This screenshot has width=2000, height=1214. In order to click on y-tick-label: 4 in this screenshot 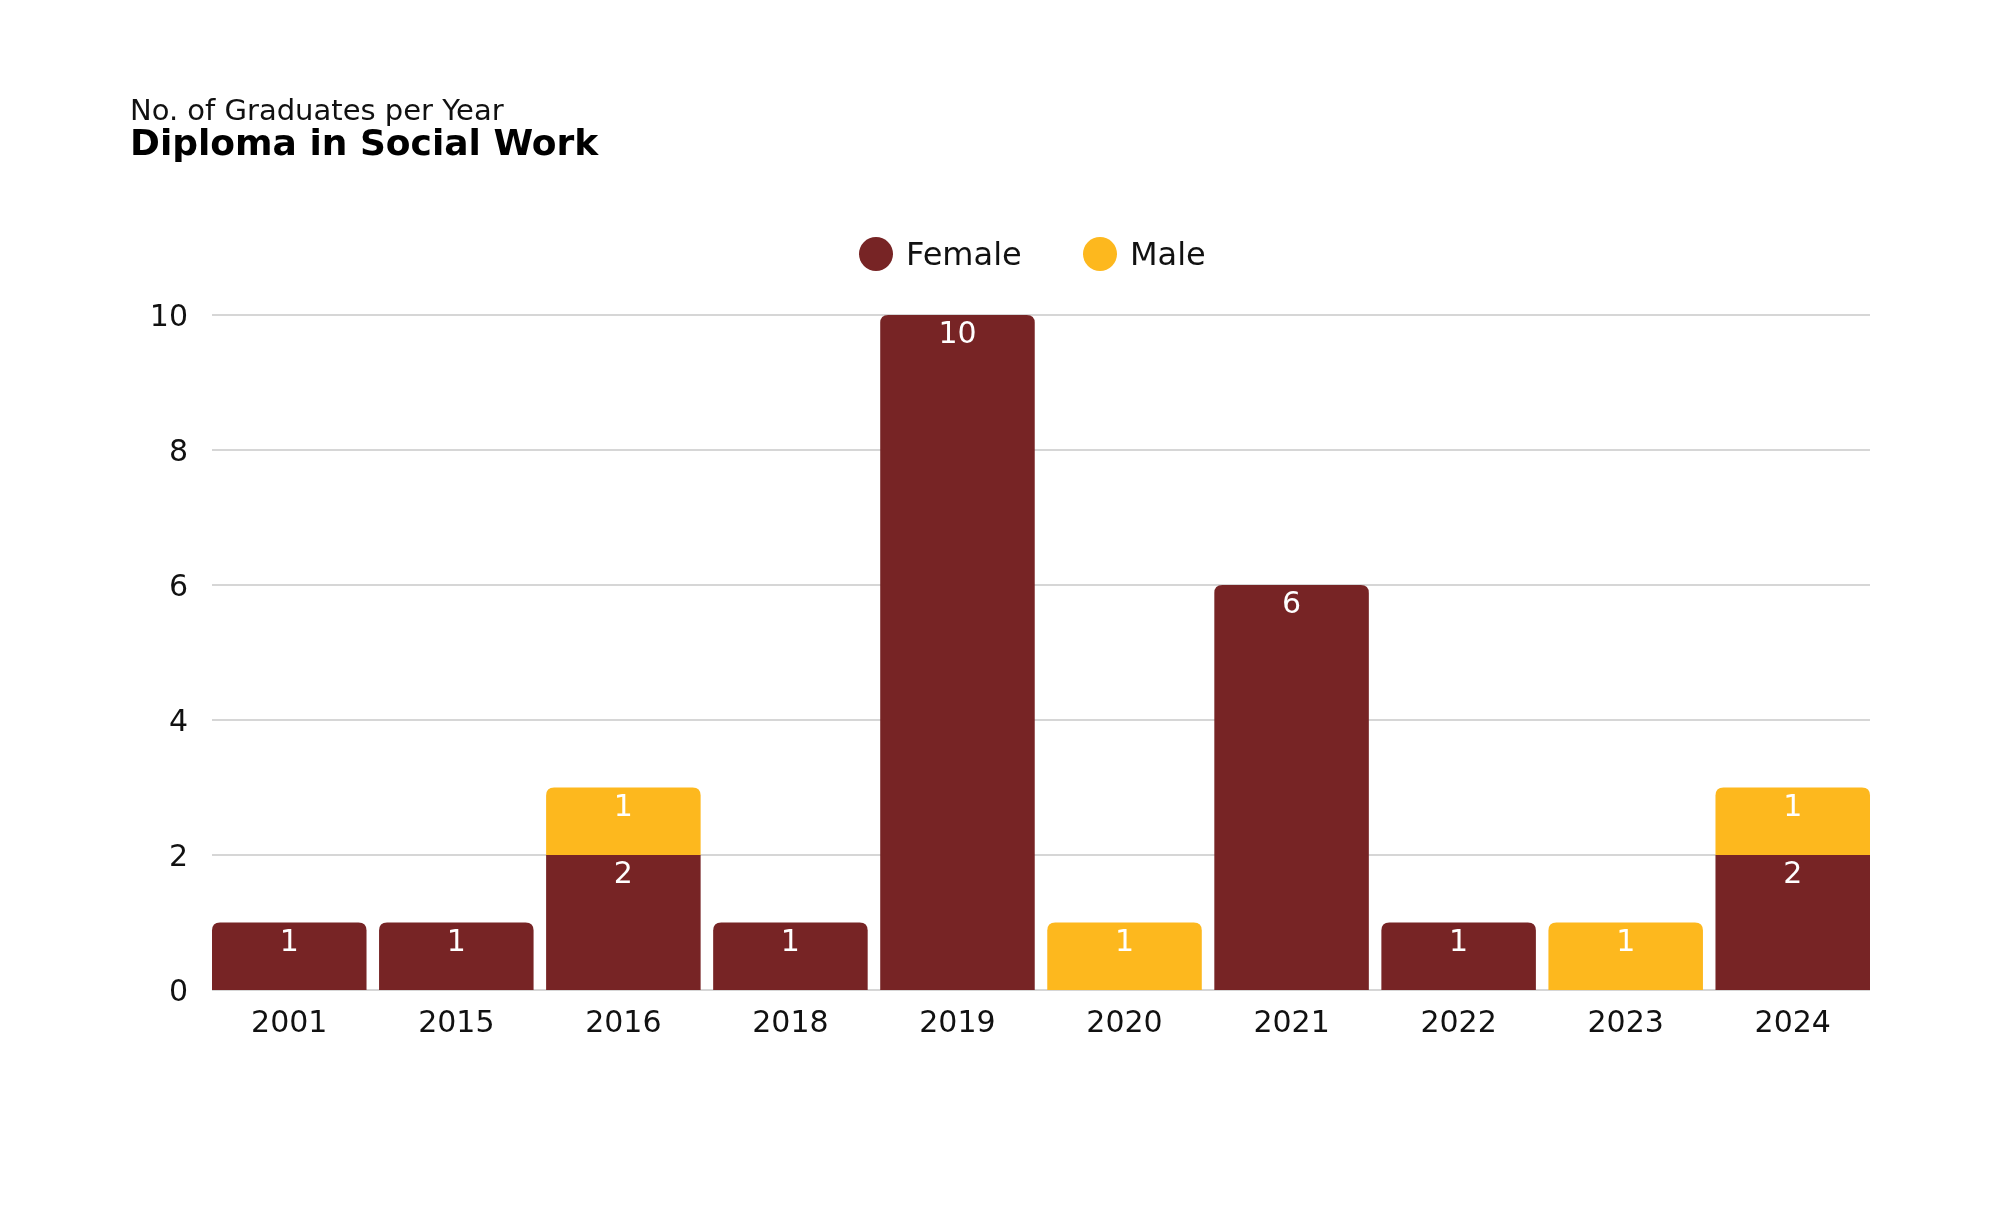, I will do `click(178, 720)`.